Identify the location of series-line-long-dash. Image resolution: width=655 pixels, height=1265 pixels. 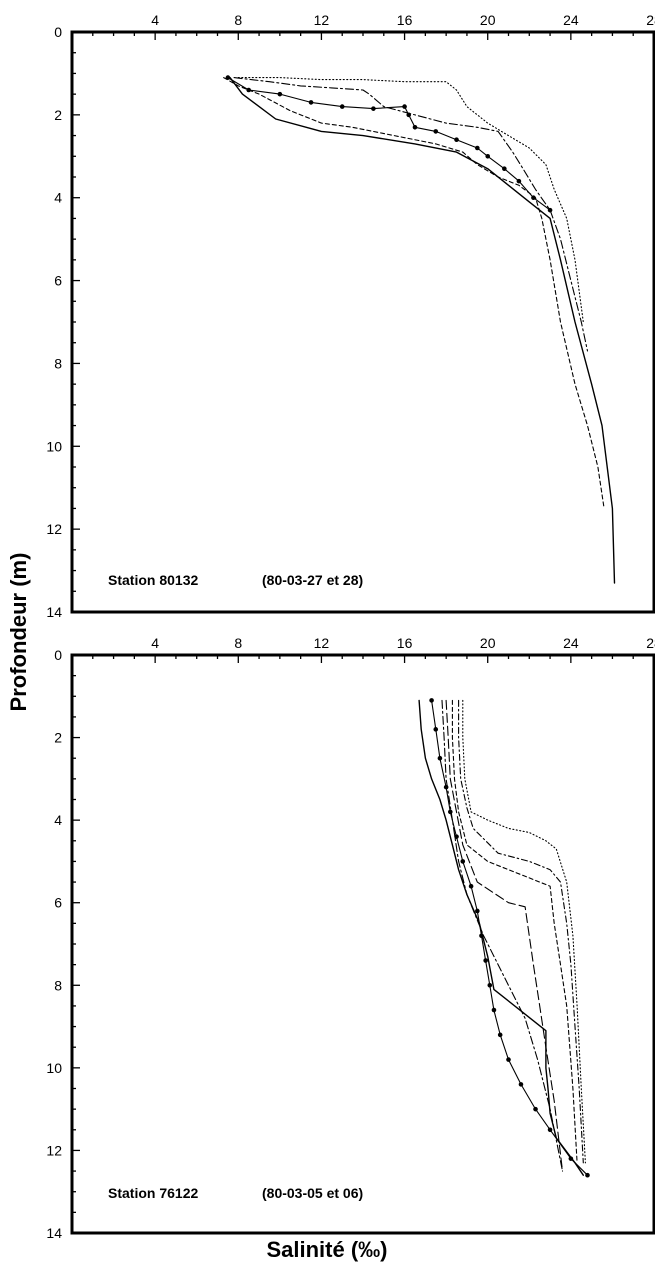
(504, 935).